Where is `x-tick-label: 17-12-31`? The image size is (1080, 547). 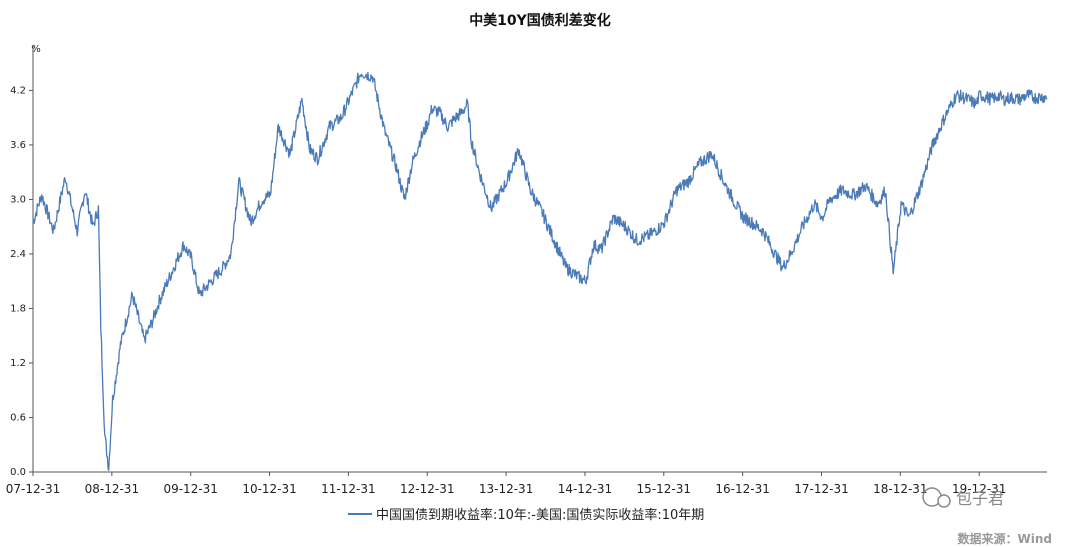
x-tick-label: 17-12-31 is located at coordinates (821, 489).